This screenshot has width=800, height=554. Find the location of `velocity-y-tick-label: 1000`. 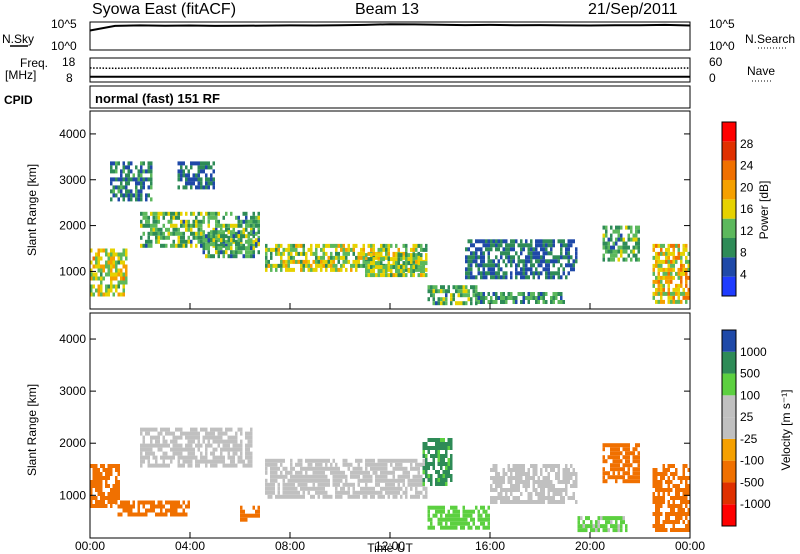

velocity-y-tick-label: 1000 is located at coordinates (72, 495).